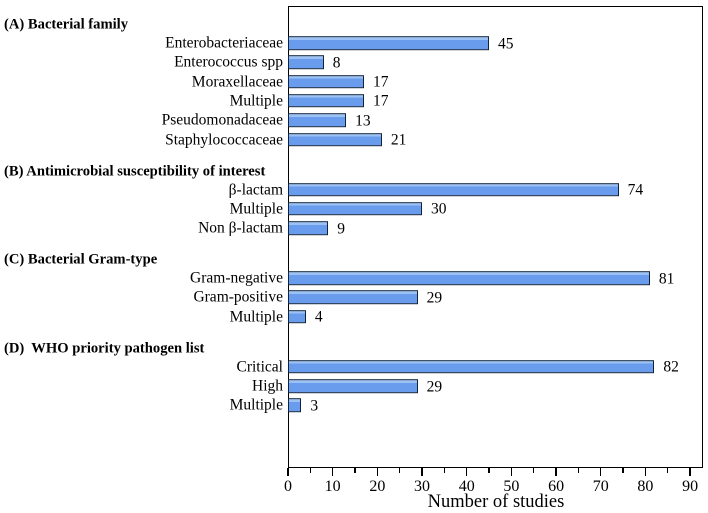  What do you see at coordinates (66, 24) in the screenshot?
I see `chart-group-heading: (A) Bacterial family` at bounding box center [66, 24].